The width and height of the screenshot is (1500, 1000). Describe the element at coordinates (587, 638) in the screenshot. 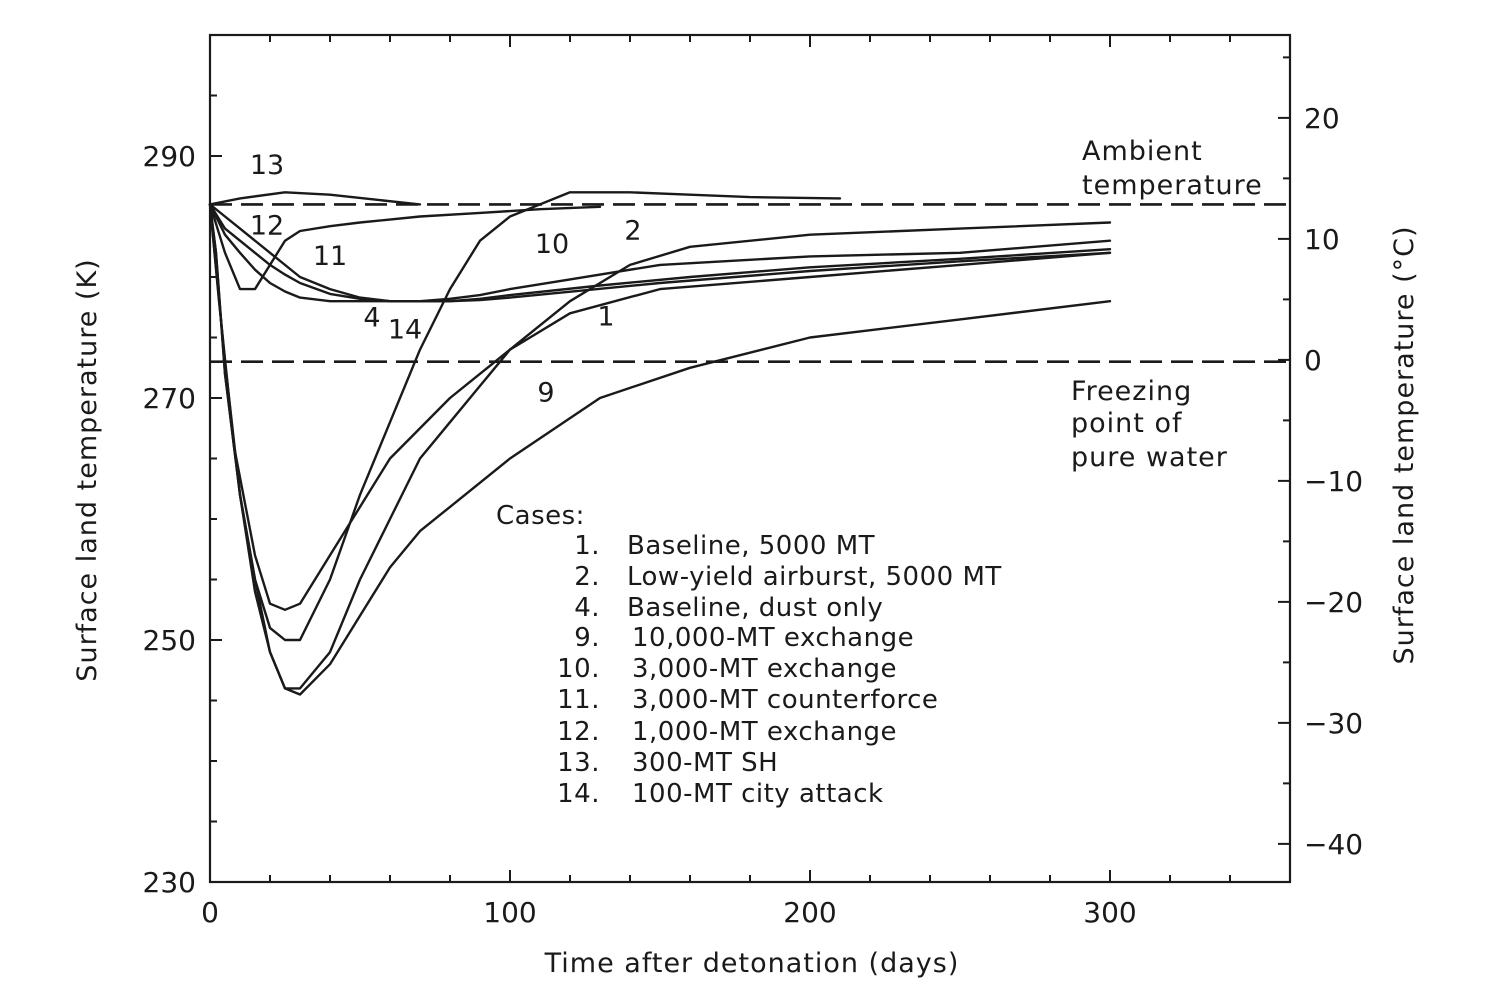

I see `legend-num-9: 9.` at that location.